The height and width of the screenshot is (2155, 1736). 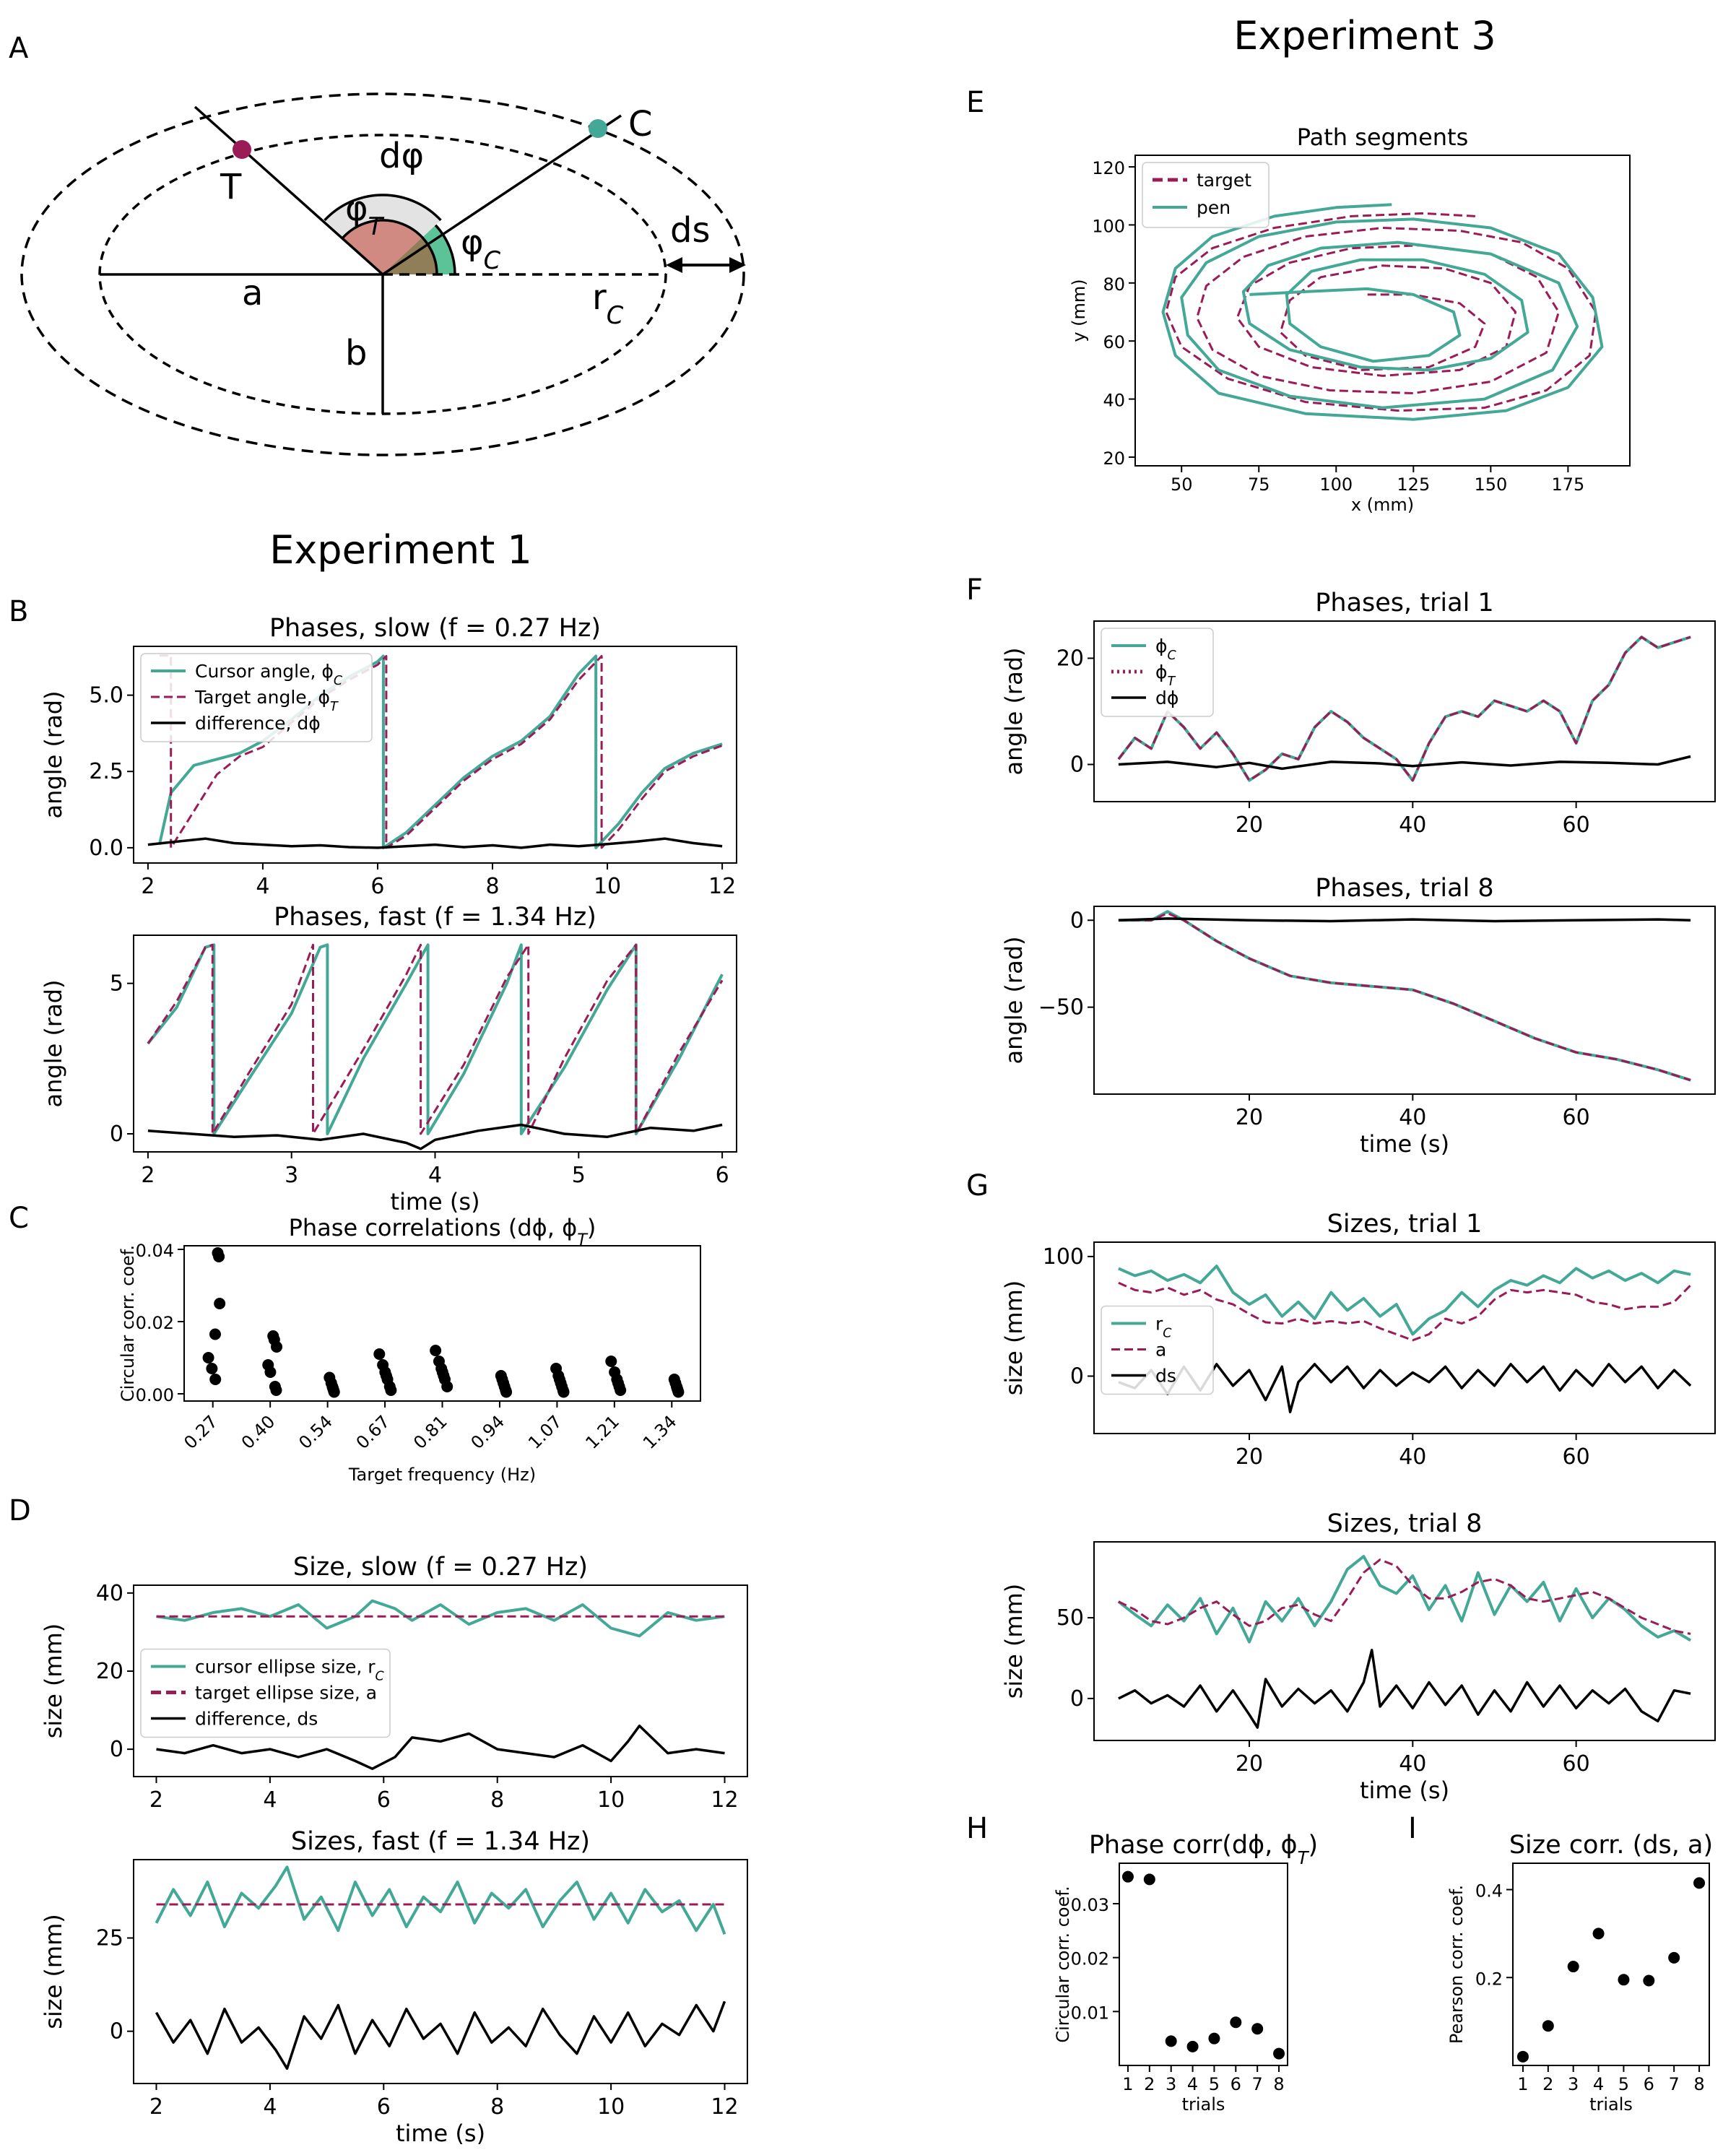 I want to click on y-tick-label: 0.02, so click(x=1090, y=1959).